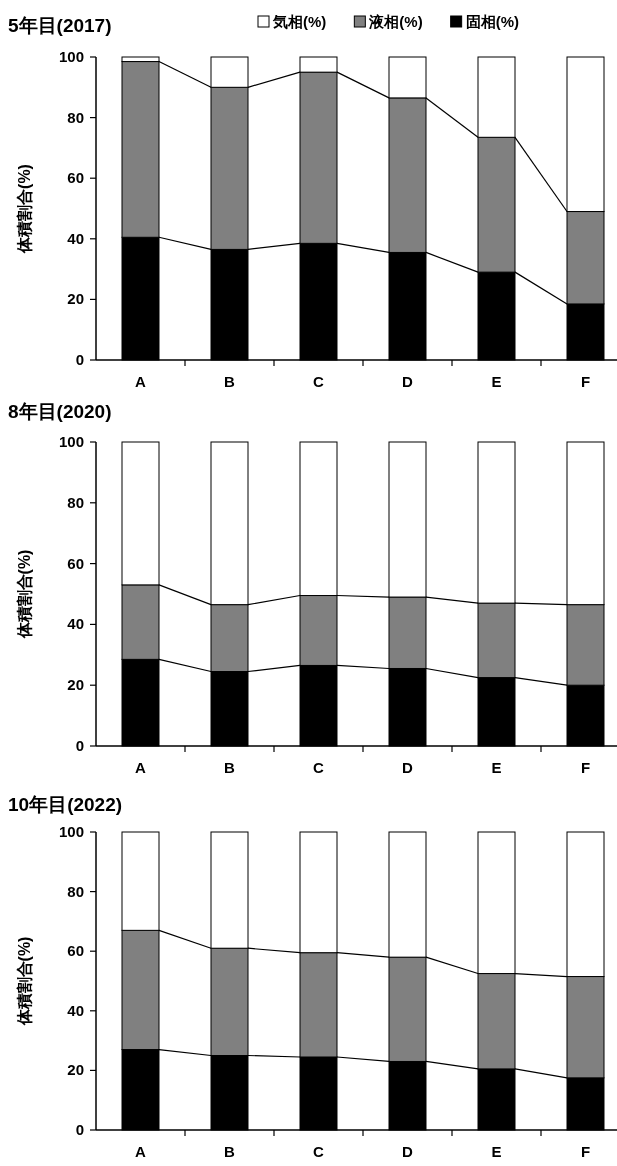 Image resolution: width=617 pixels, height=1166 pixels. I want to click on legend-label: 固相(%), so click(492, 21).